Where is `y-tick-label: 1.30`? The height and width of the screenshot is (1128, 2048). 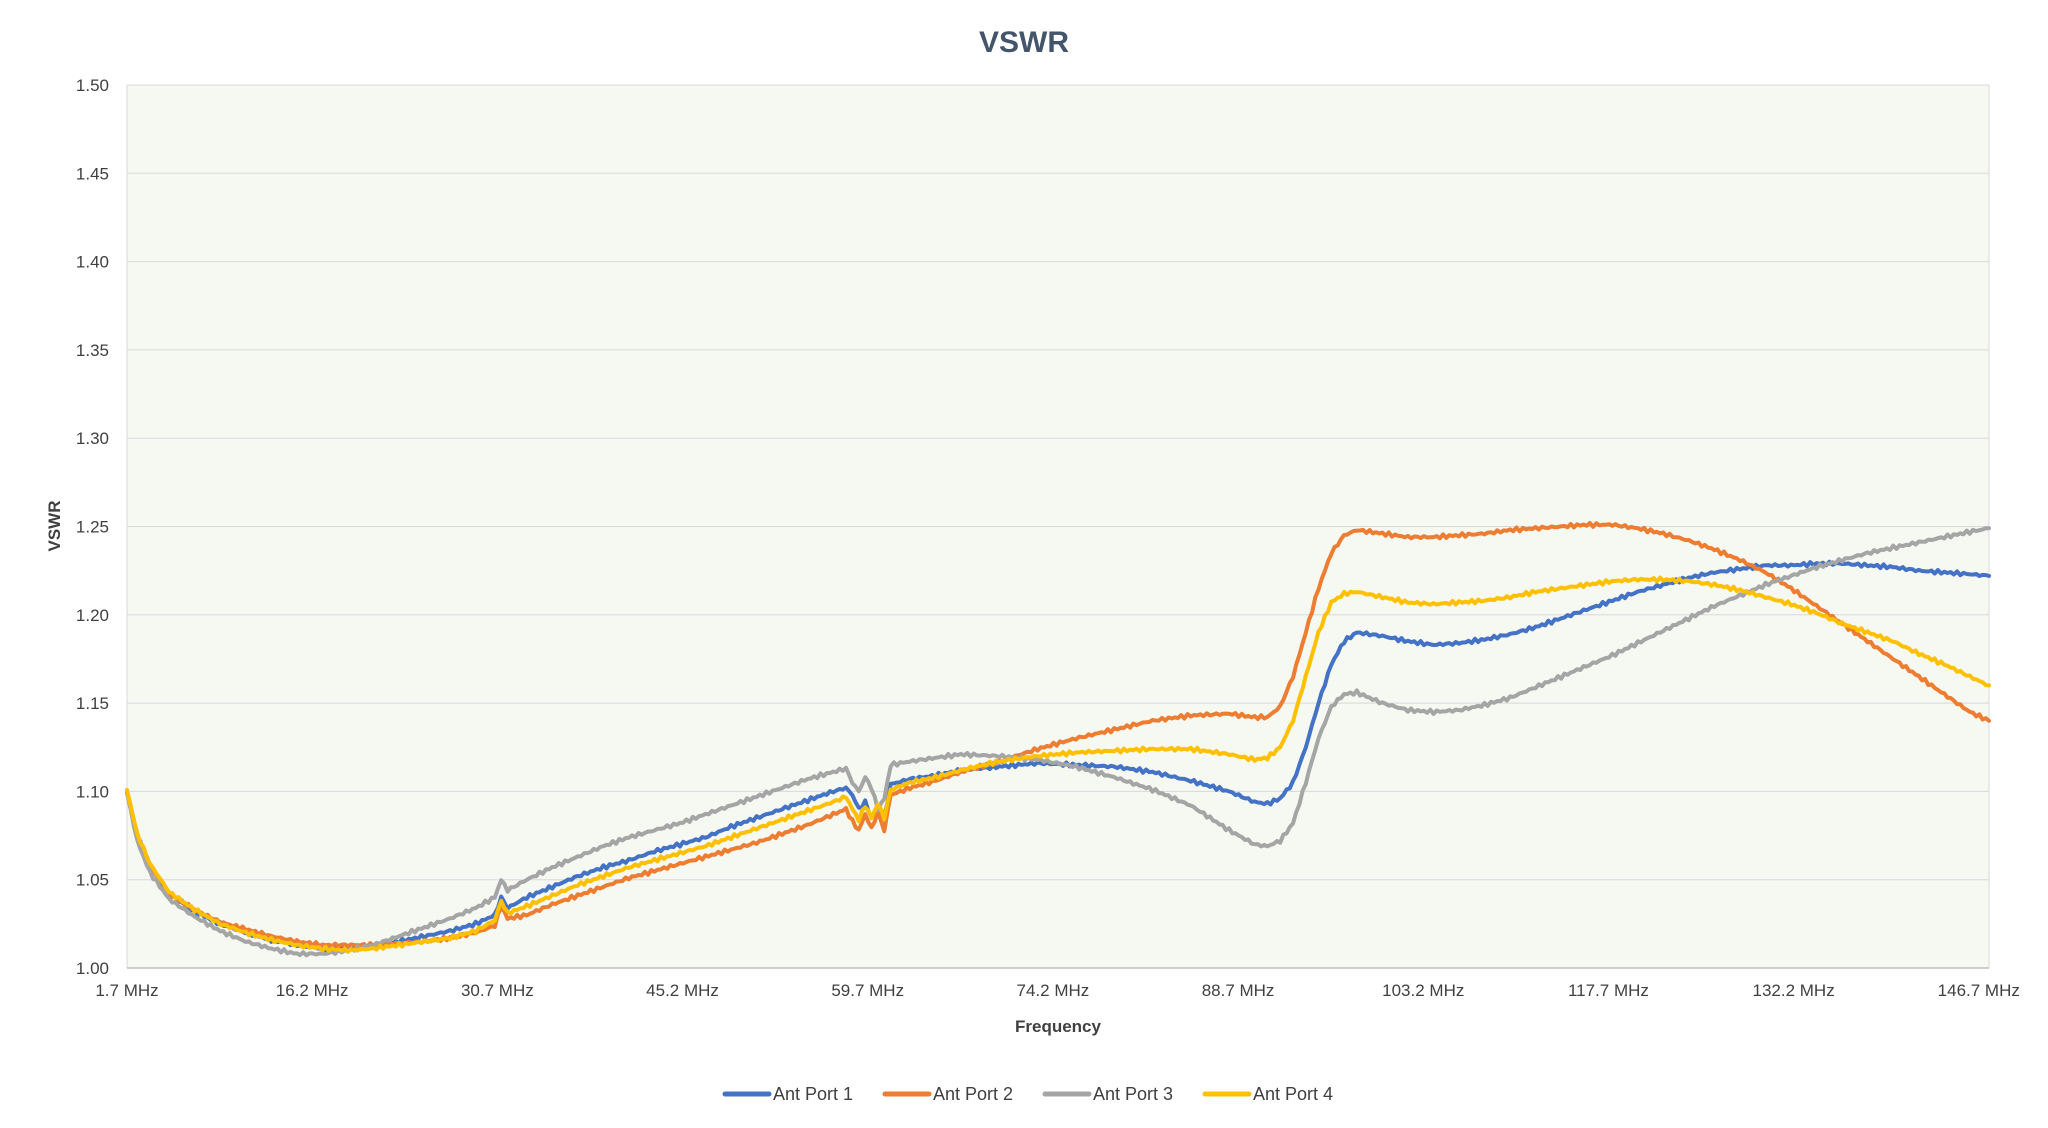
y-tick-label: 1.30 is located at coordinates (92, 438).